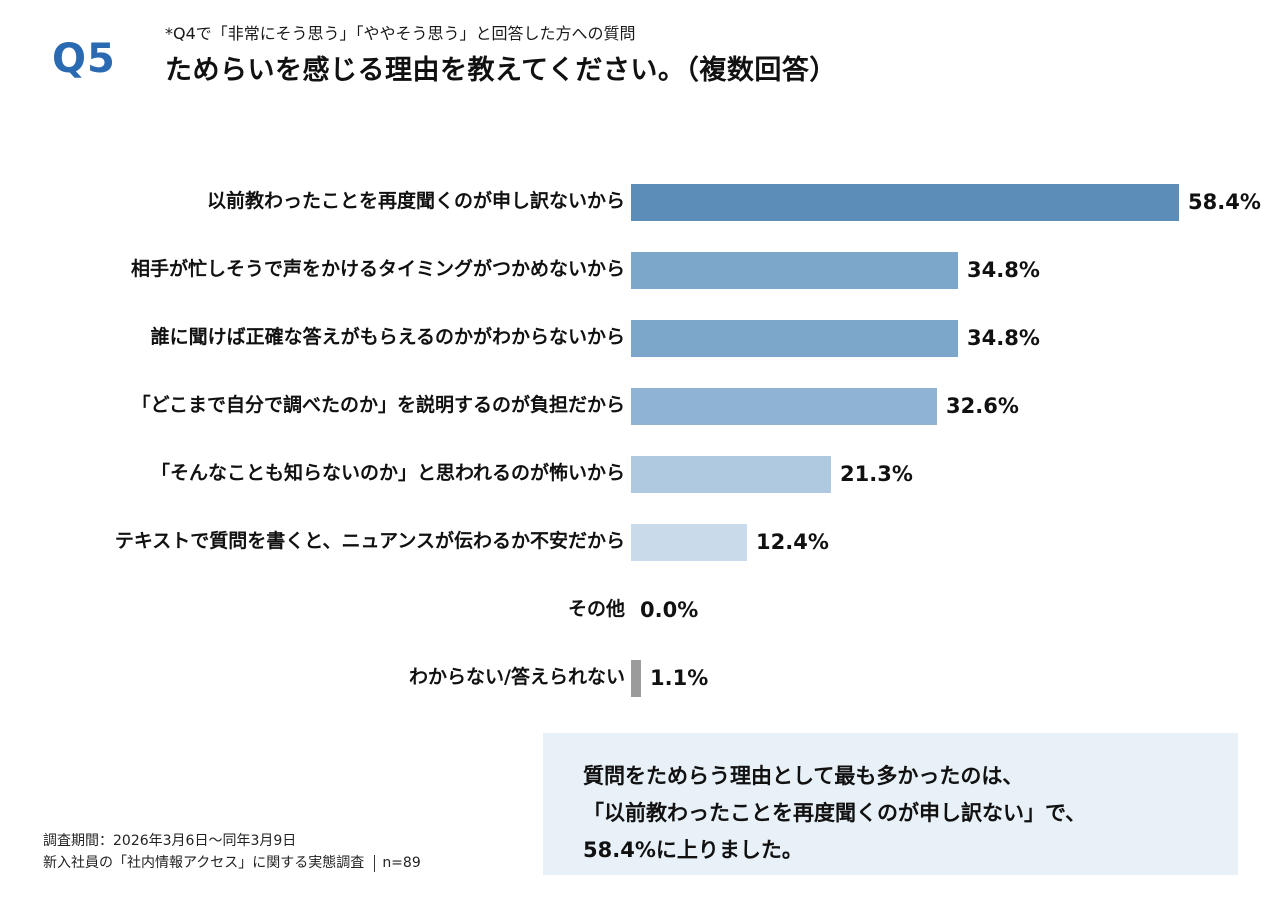 This screenshot has height=902, width=1280. What do you see at coordinates (375, 864) in the screenshot?
I see `footer-divider` at bounding box center [375, 864].